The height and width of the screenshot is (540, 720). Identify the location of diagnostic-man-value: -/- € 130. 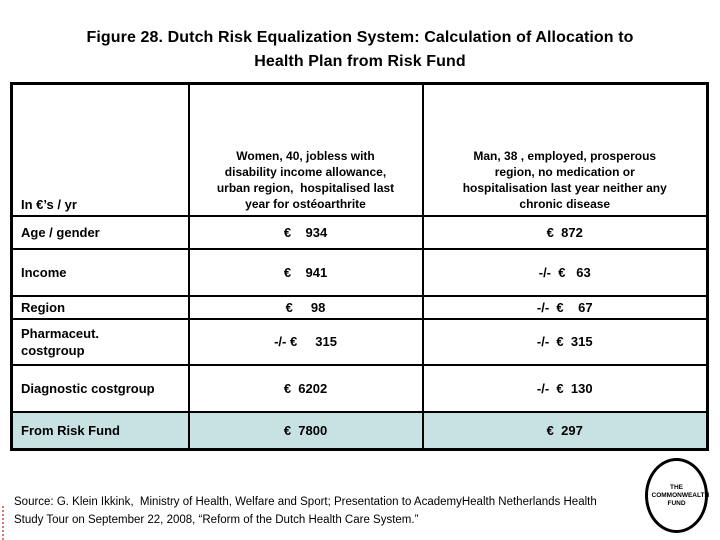
(565, 388).